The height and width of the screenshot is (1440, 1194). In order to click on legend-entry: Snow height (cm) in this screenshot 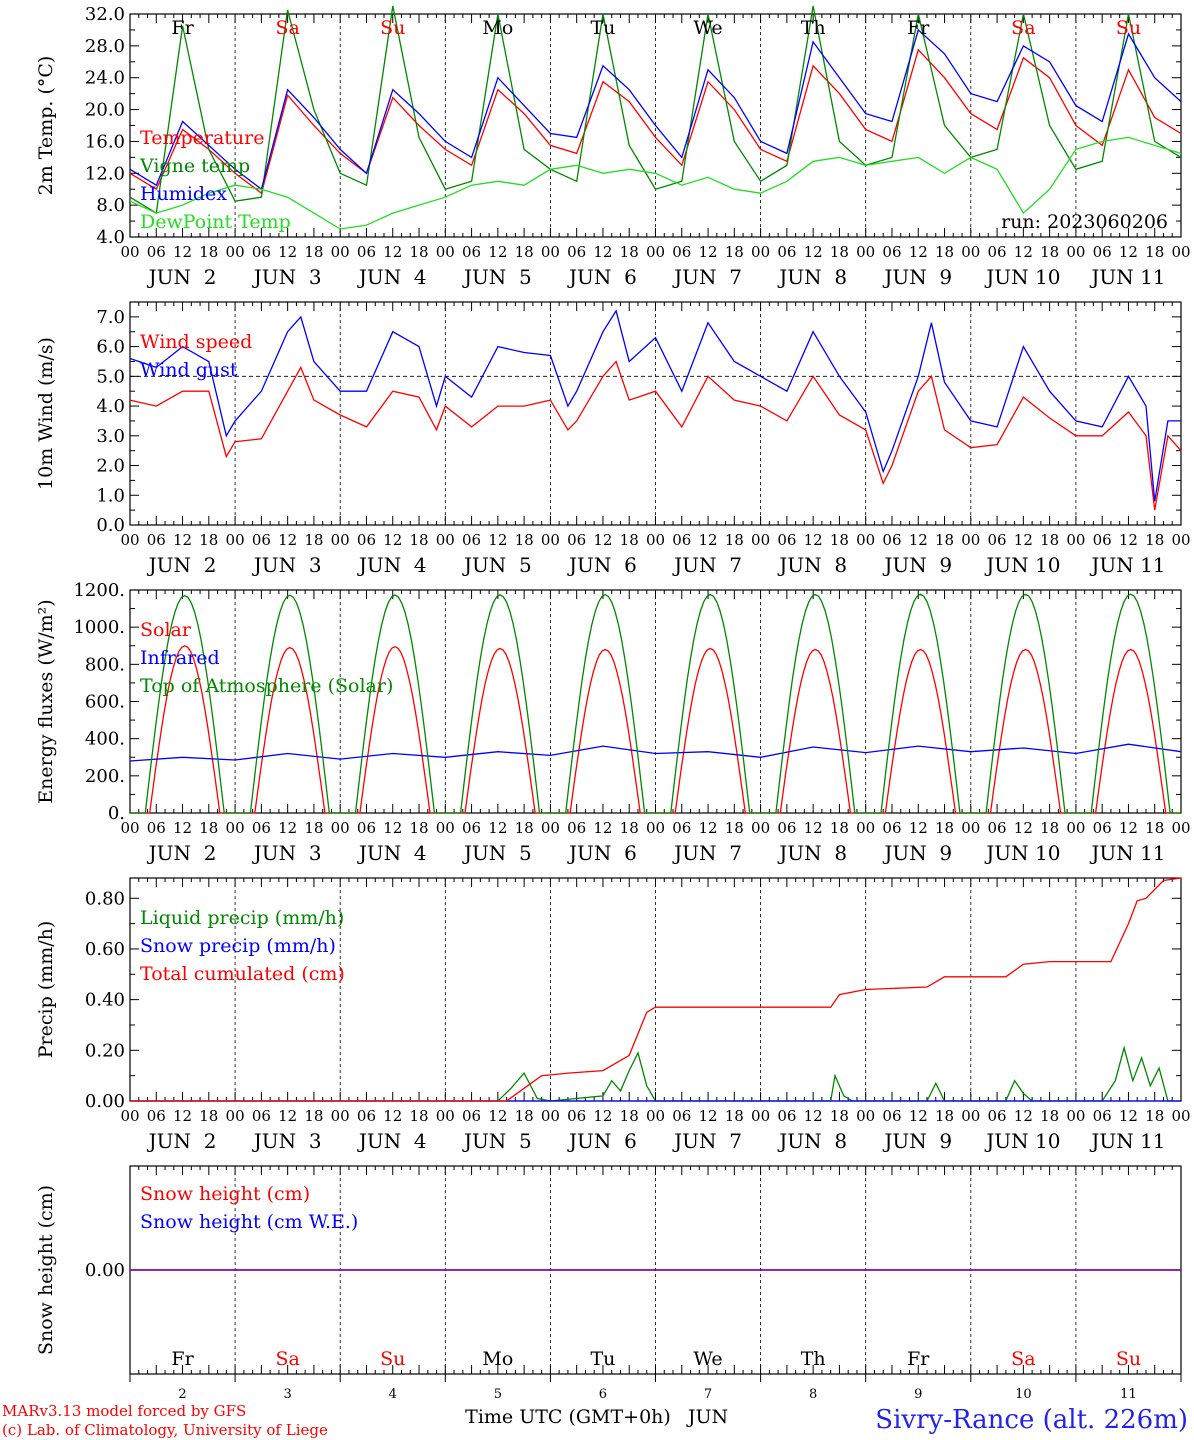, I will do `click(225, 1194)`.